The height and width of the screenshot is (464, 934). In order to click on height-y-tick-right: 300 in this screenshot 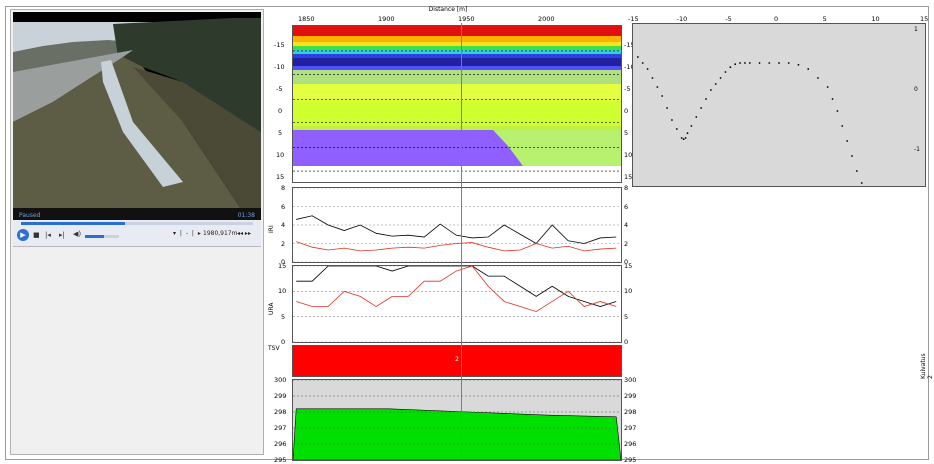, I will do `click(630, 380)`.